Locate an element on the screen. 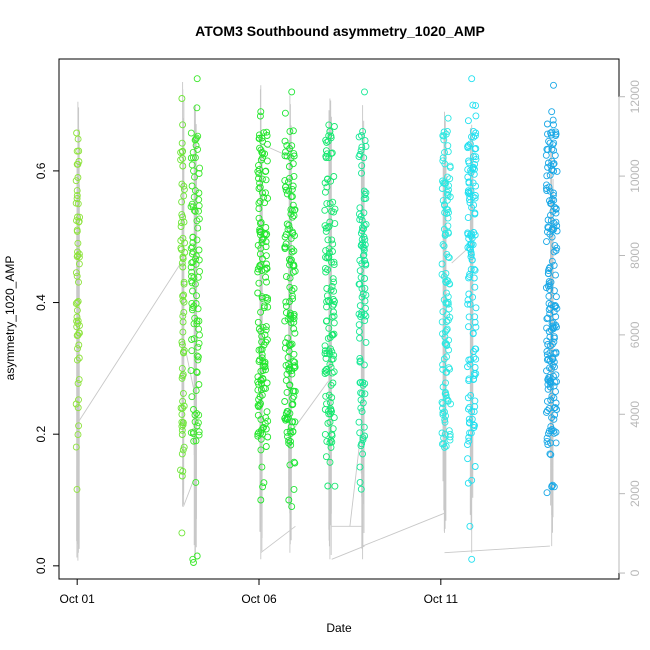 The height and width of the screenshot is (650, 650). right-y-tick-label: 8000 is located at coordinates (635, 255).